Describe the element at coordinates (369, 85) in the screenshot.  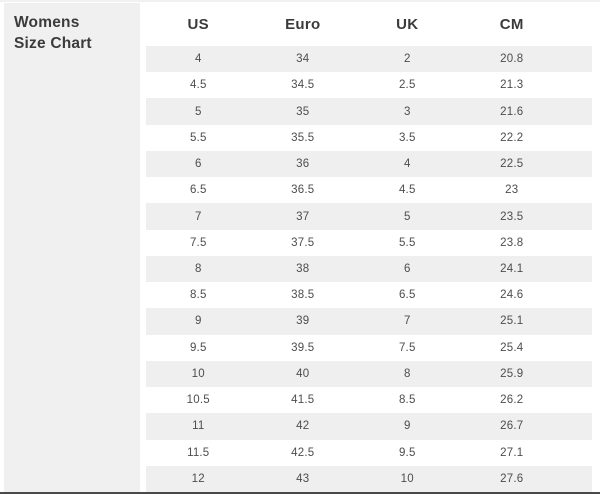
I see `table-row: 4.5 34.5 2.5 21.3` at that location.